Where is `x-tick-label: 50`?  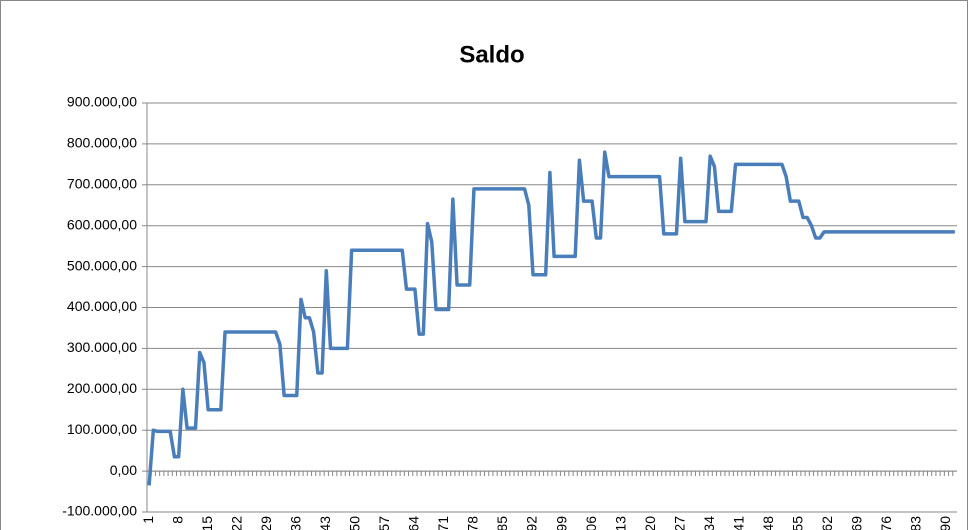 x-tick-label: 50 is located at coordinates (355, 523).